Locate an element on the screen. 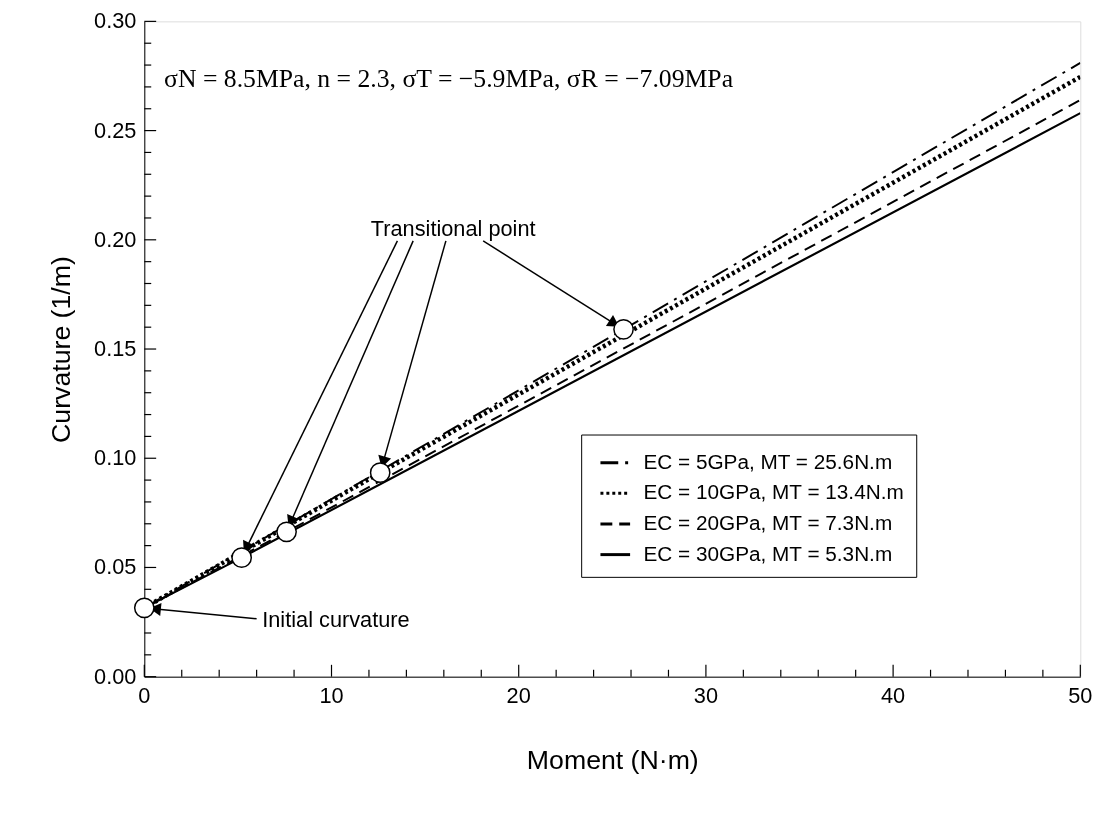 This screenshot has height=816, width=1107. legend-label: EC = 20GPa, MT = 7.3N.m is located at coordinates (768, 522).